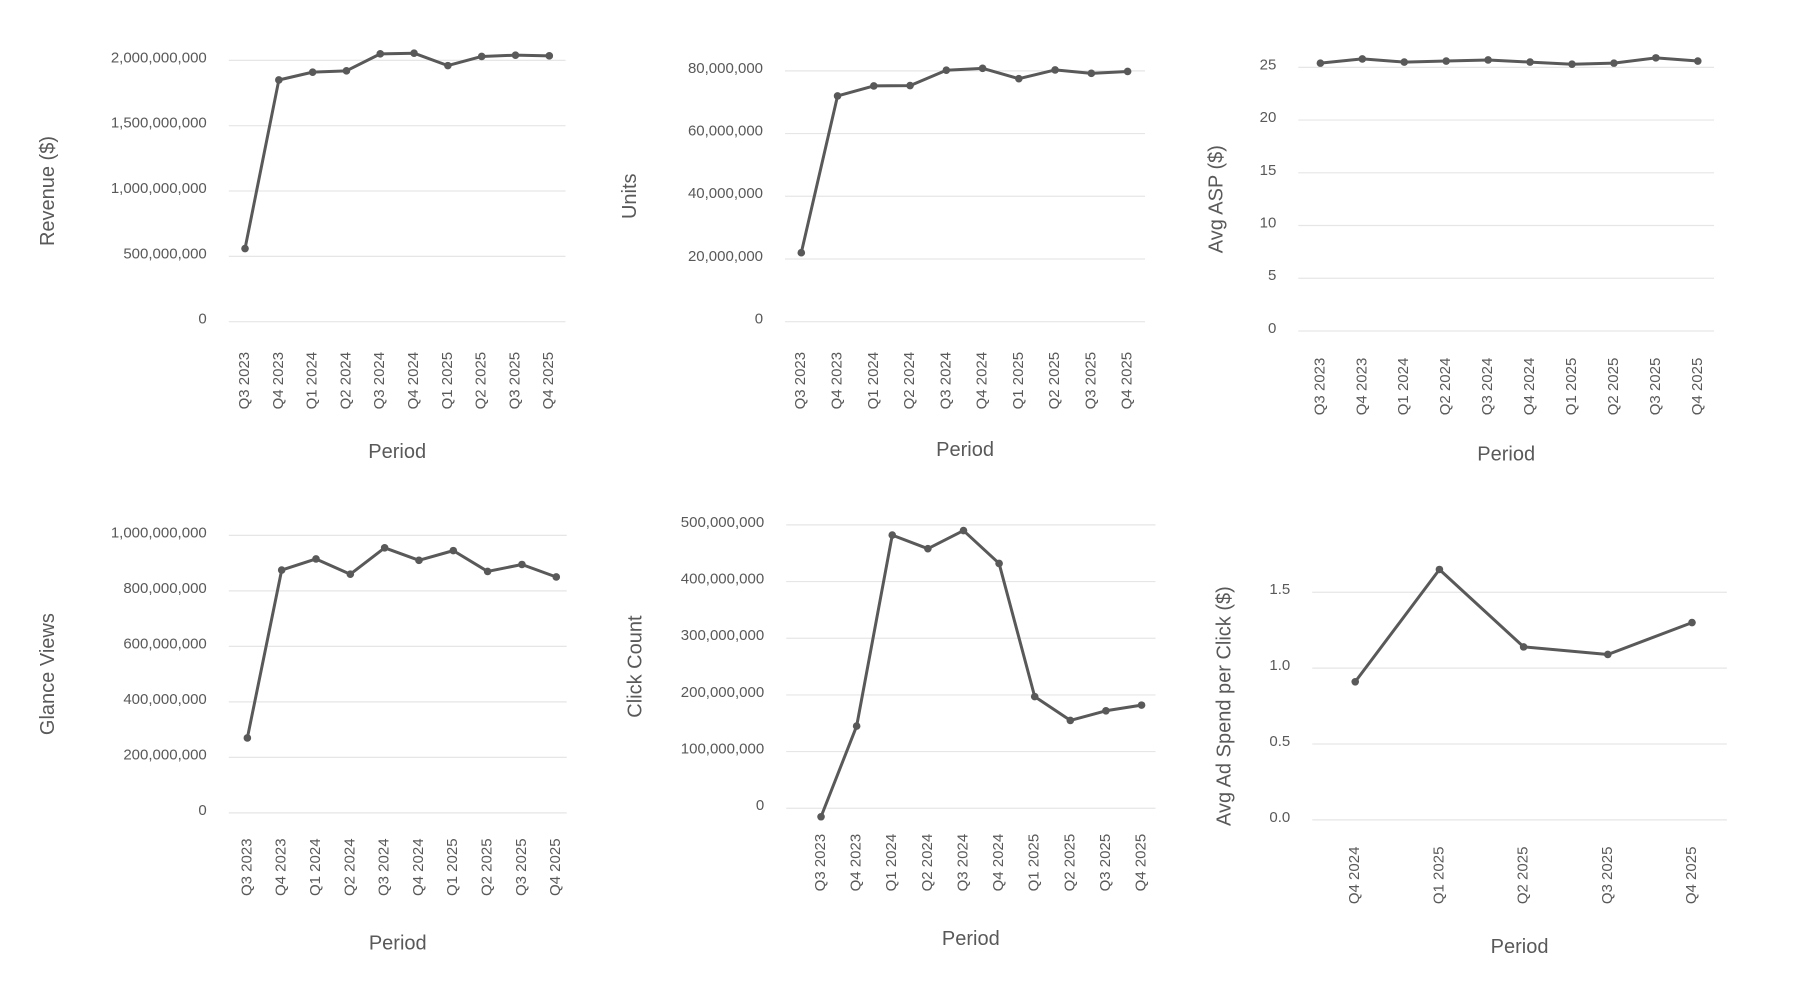 This screenshot has width=1800, height=989. I want to click on glance-xtick-label: Q4 2025, so click(555, 867).